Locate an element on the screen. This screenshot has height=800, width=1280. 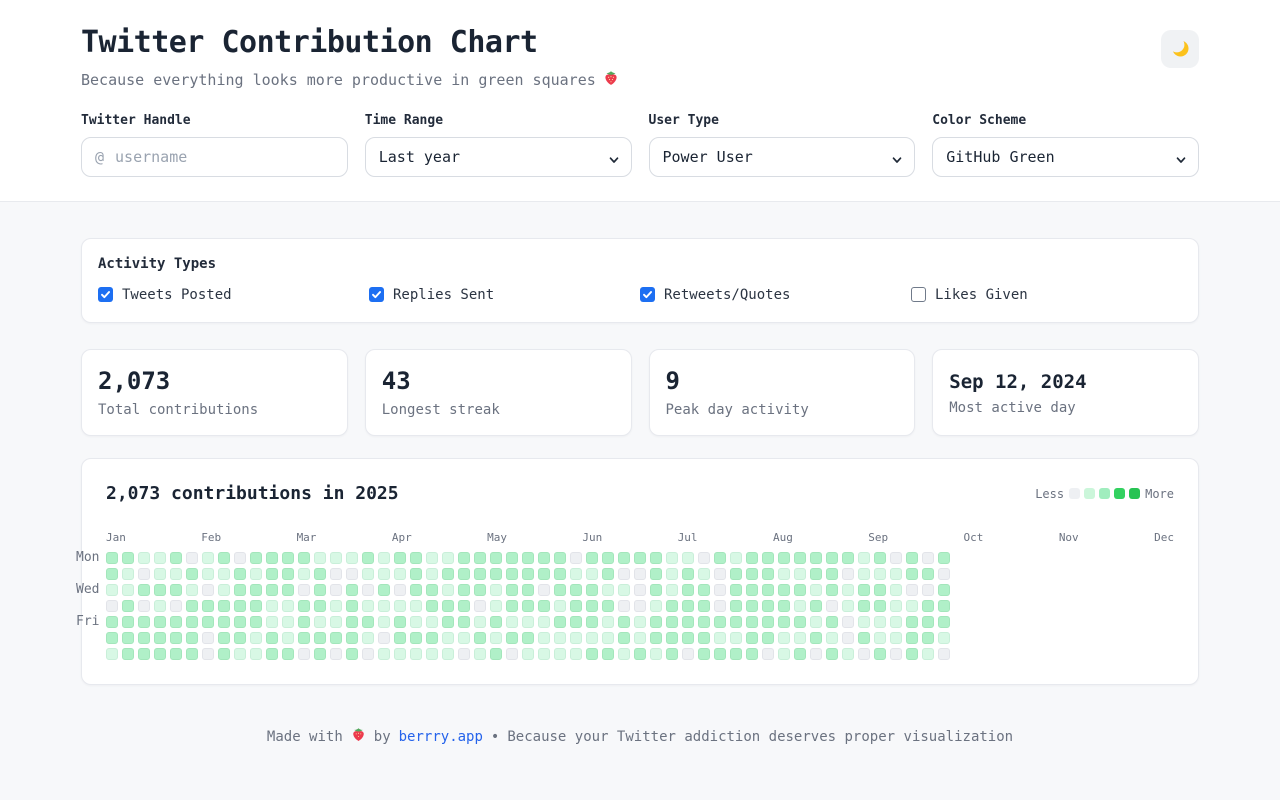
activity-option: Retweets/Quotes is located at coordinates (775, 295).